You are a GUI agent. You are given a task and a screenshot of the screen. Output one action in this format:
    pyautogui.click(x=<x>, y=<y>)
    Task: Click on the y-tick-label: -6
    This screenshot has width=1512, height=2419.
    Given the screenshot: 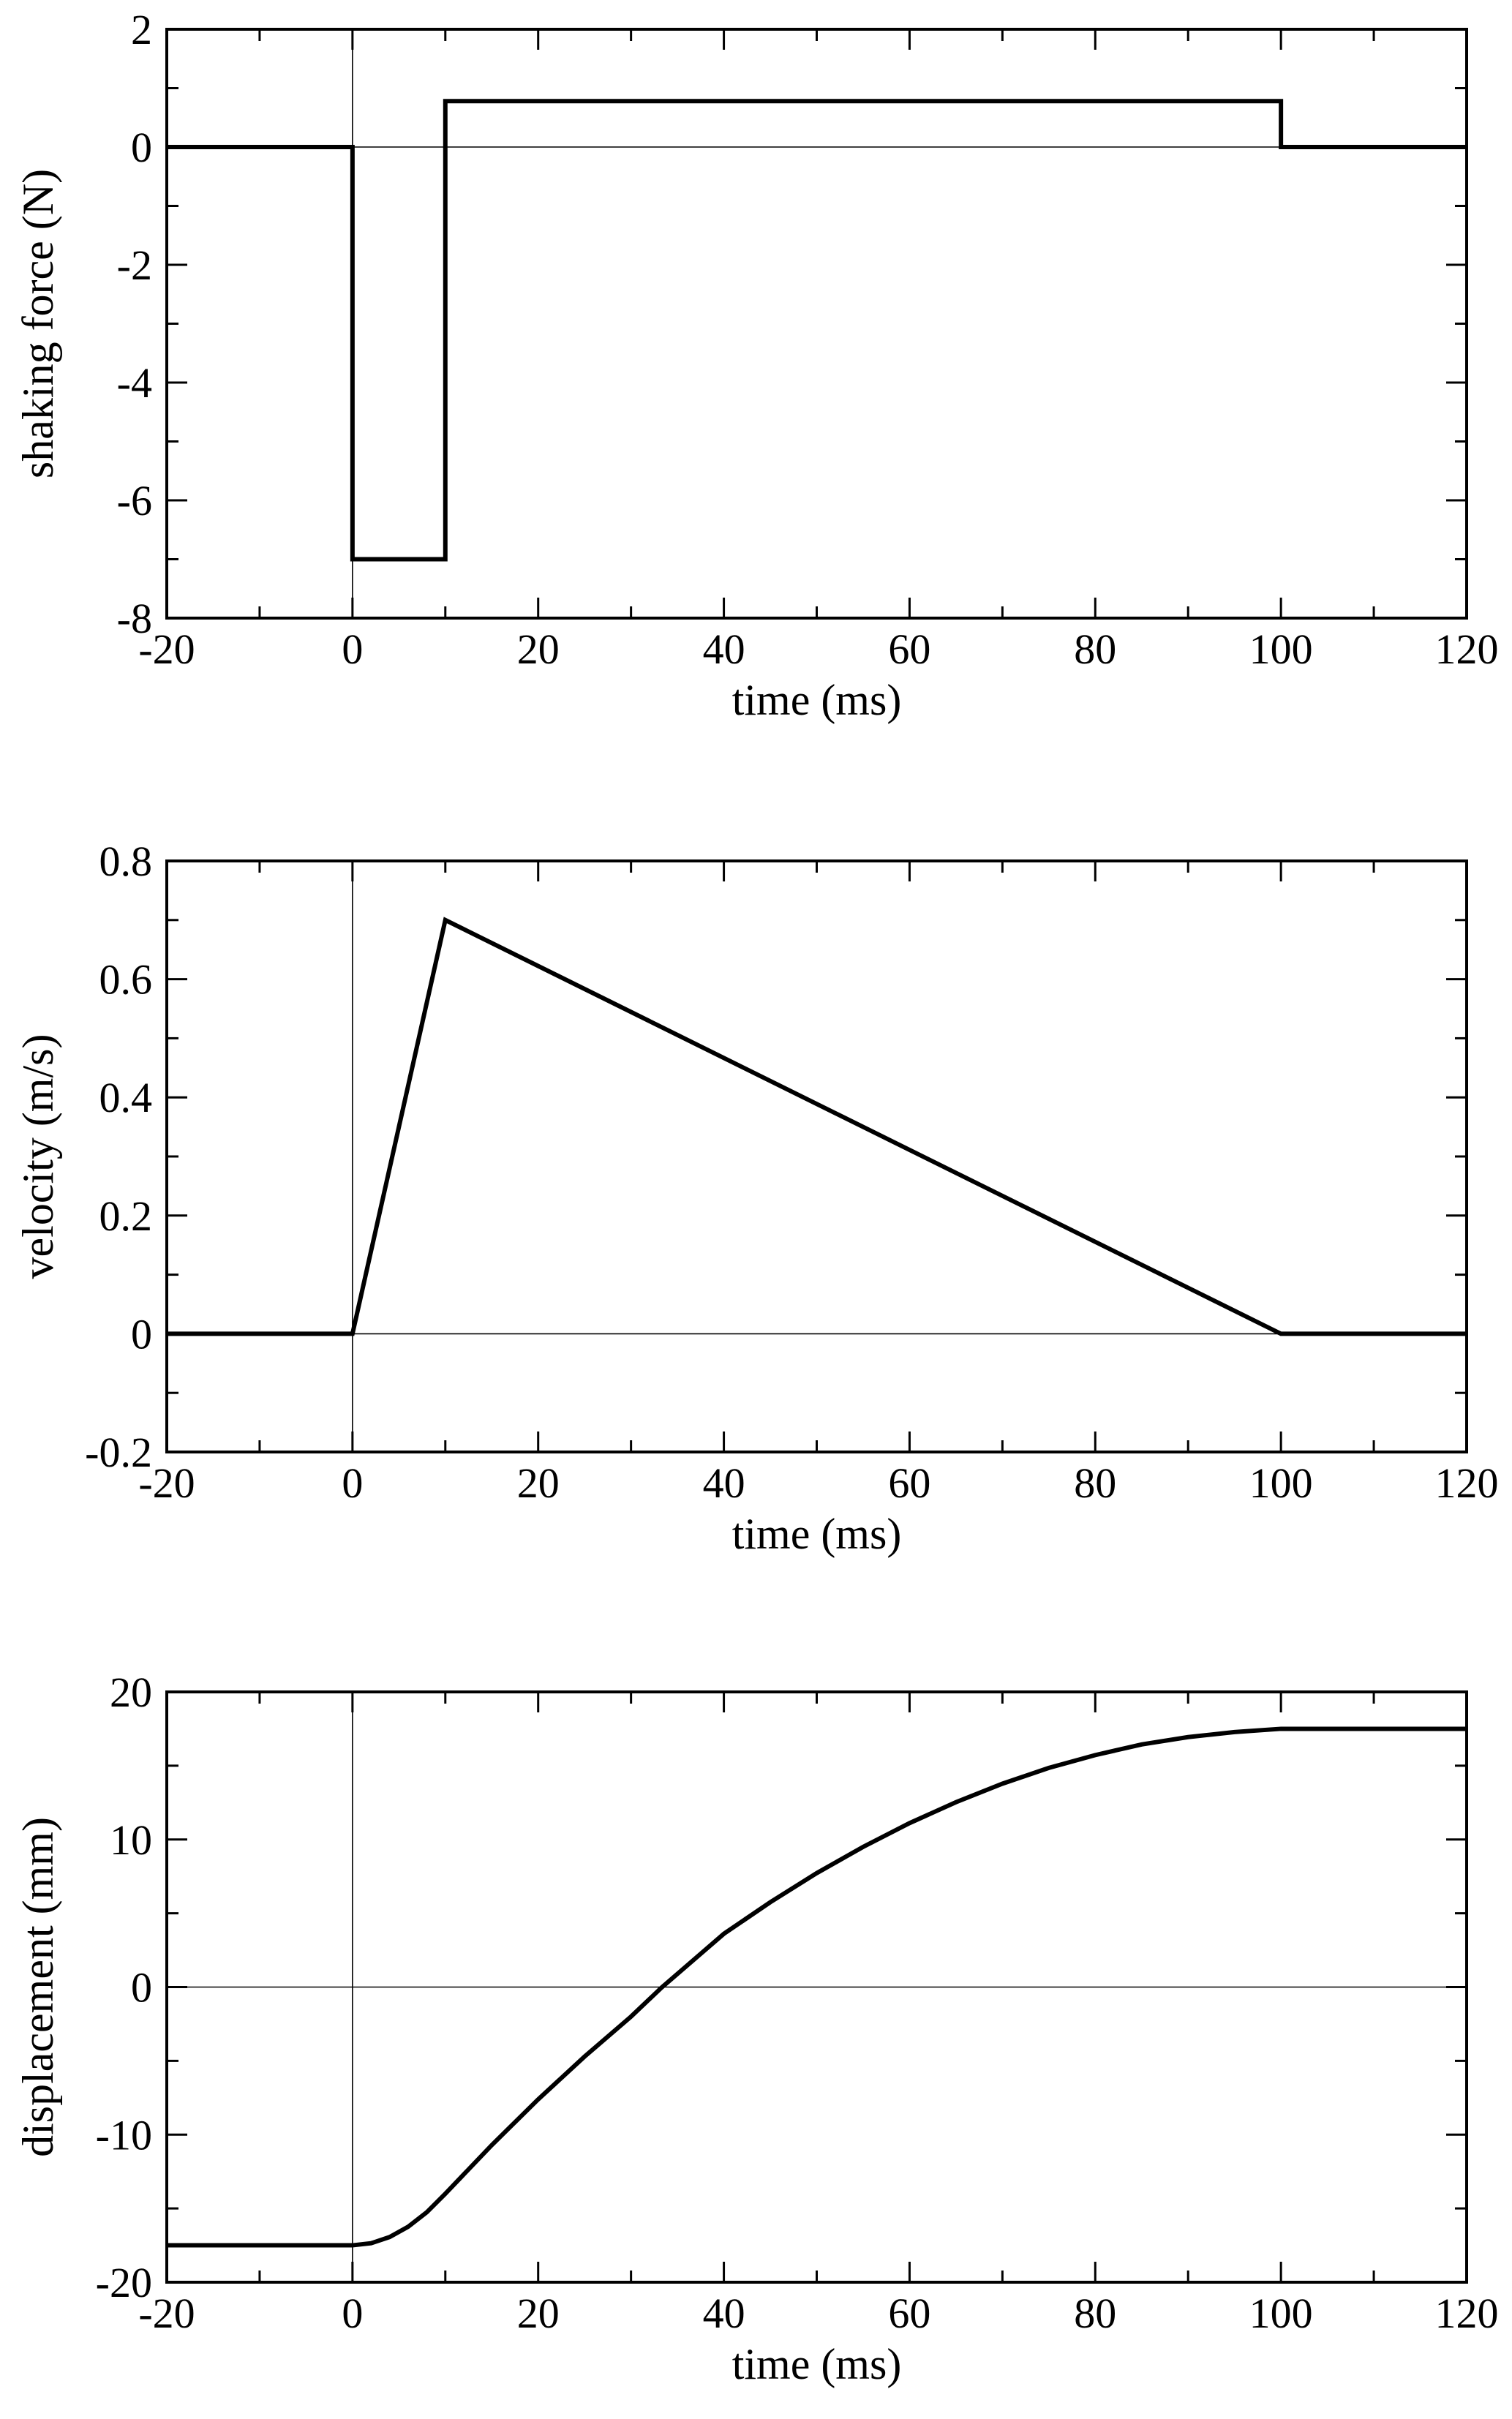 What is the action you would take?
    pyautogui.click(x=135, y=501)
    